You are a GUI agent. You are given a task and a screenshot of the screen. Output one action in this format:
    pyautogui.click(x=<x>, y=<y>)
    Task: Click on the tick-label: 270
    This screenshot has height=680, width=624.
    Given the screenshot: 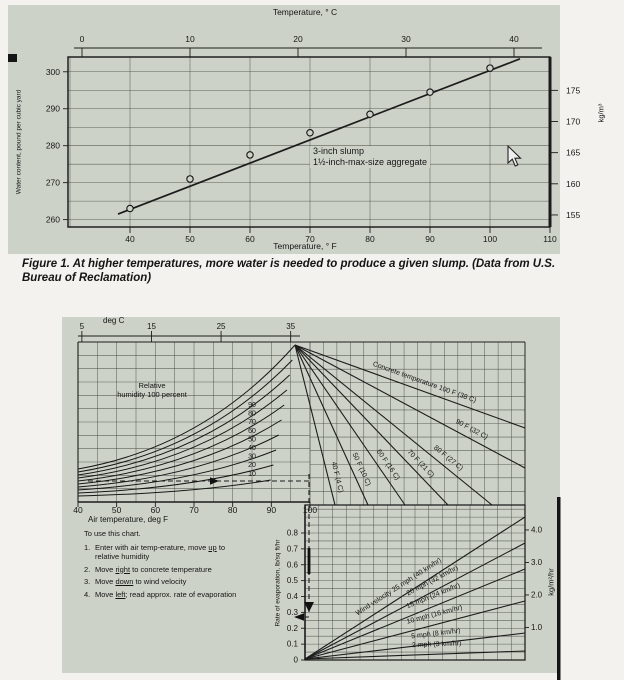 What is the action you would take?
    pyautogui.click(x=53, y=183)
    